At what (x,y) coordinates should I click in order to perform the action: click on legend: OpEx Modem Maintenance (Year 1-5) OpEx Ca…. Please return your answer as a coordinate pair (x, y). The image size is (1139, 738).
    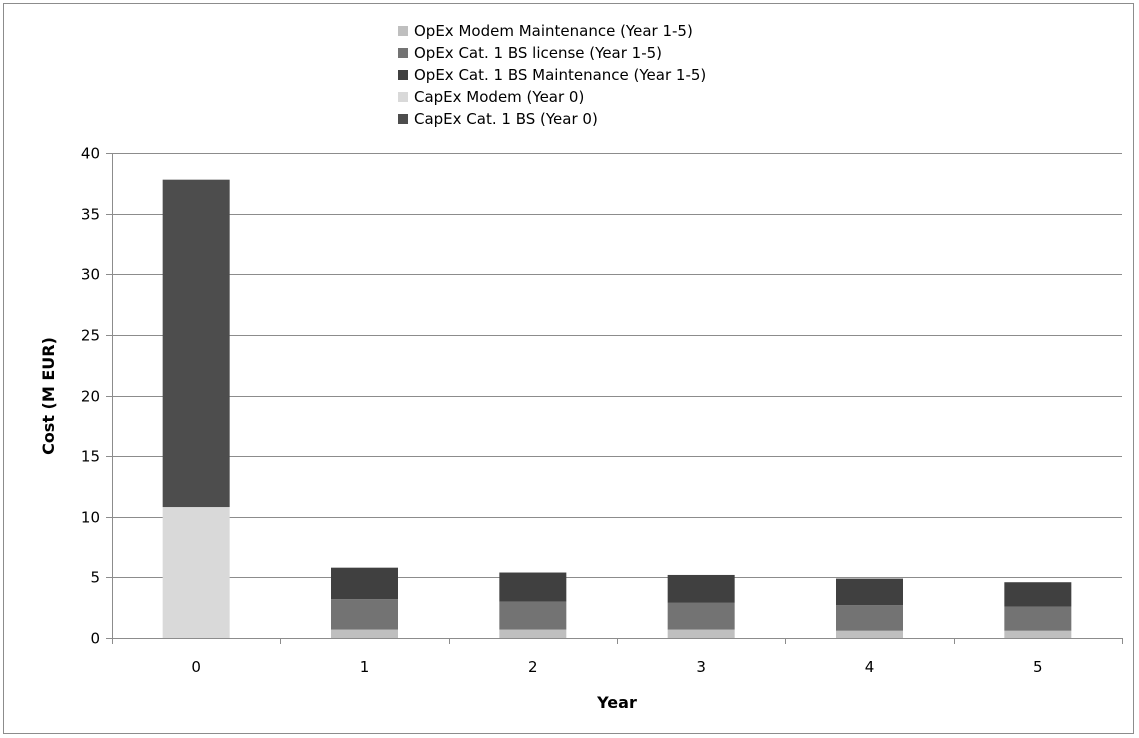
    Looking at the image, I should click on (552, 75).